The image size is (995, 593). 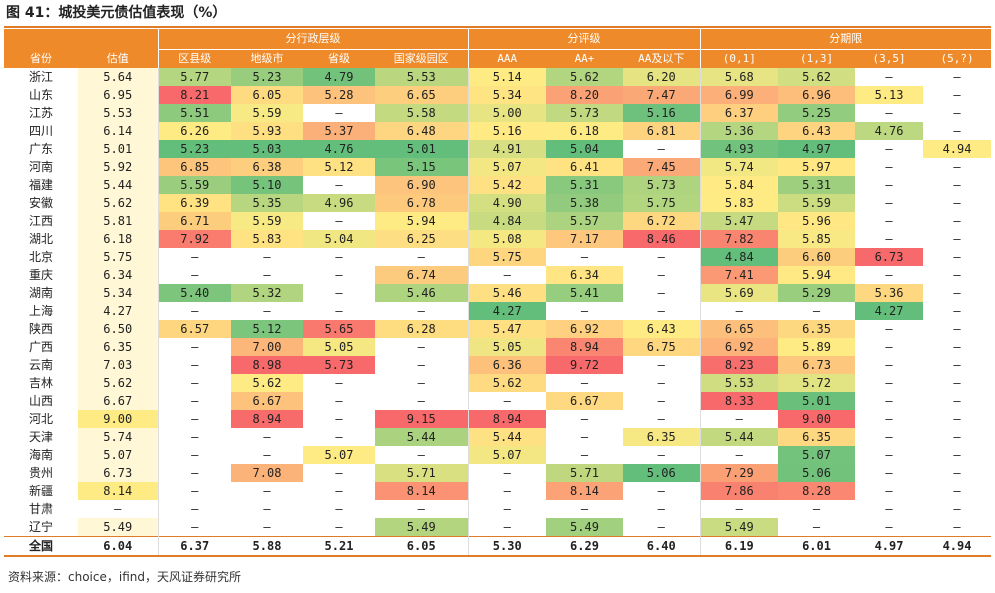 What do you see at coordinates (817, 401) in the screenshot?
I see `value-cell: 5.01` at bounding box center [817, 401].